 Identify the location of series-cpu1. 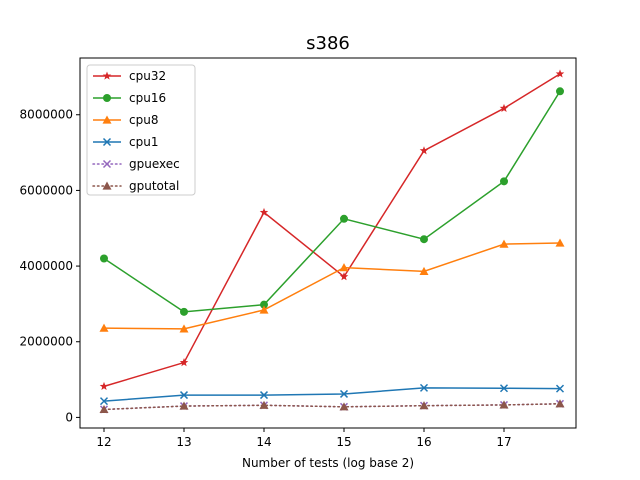
(332, 394).